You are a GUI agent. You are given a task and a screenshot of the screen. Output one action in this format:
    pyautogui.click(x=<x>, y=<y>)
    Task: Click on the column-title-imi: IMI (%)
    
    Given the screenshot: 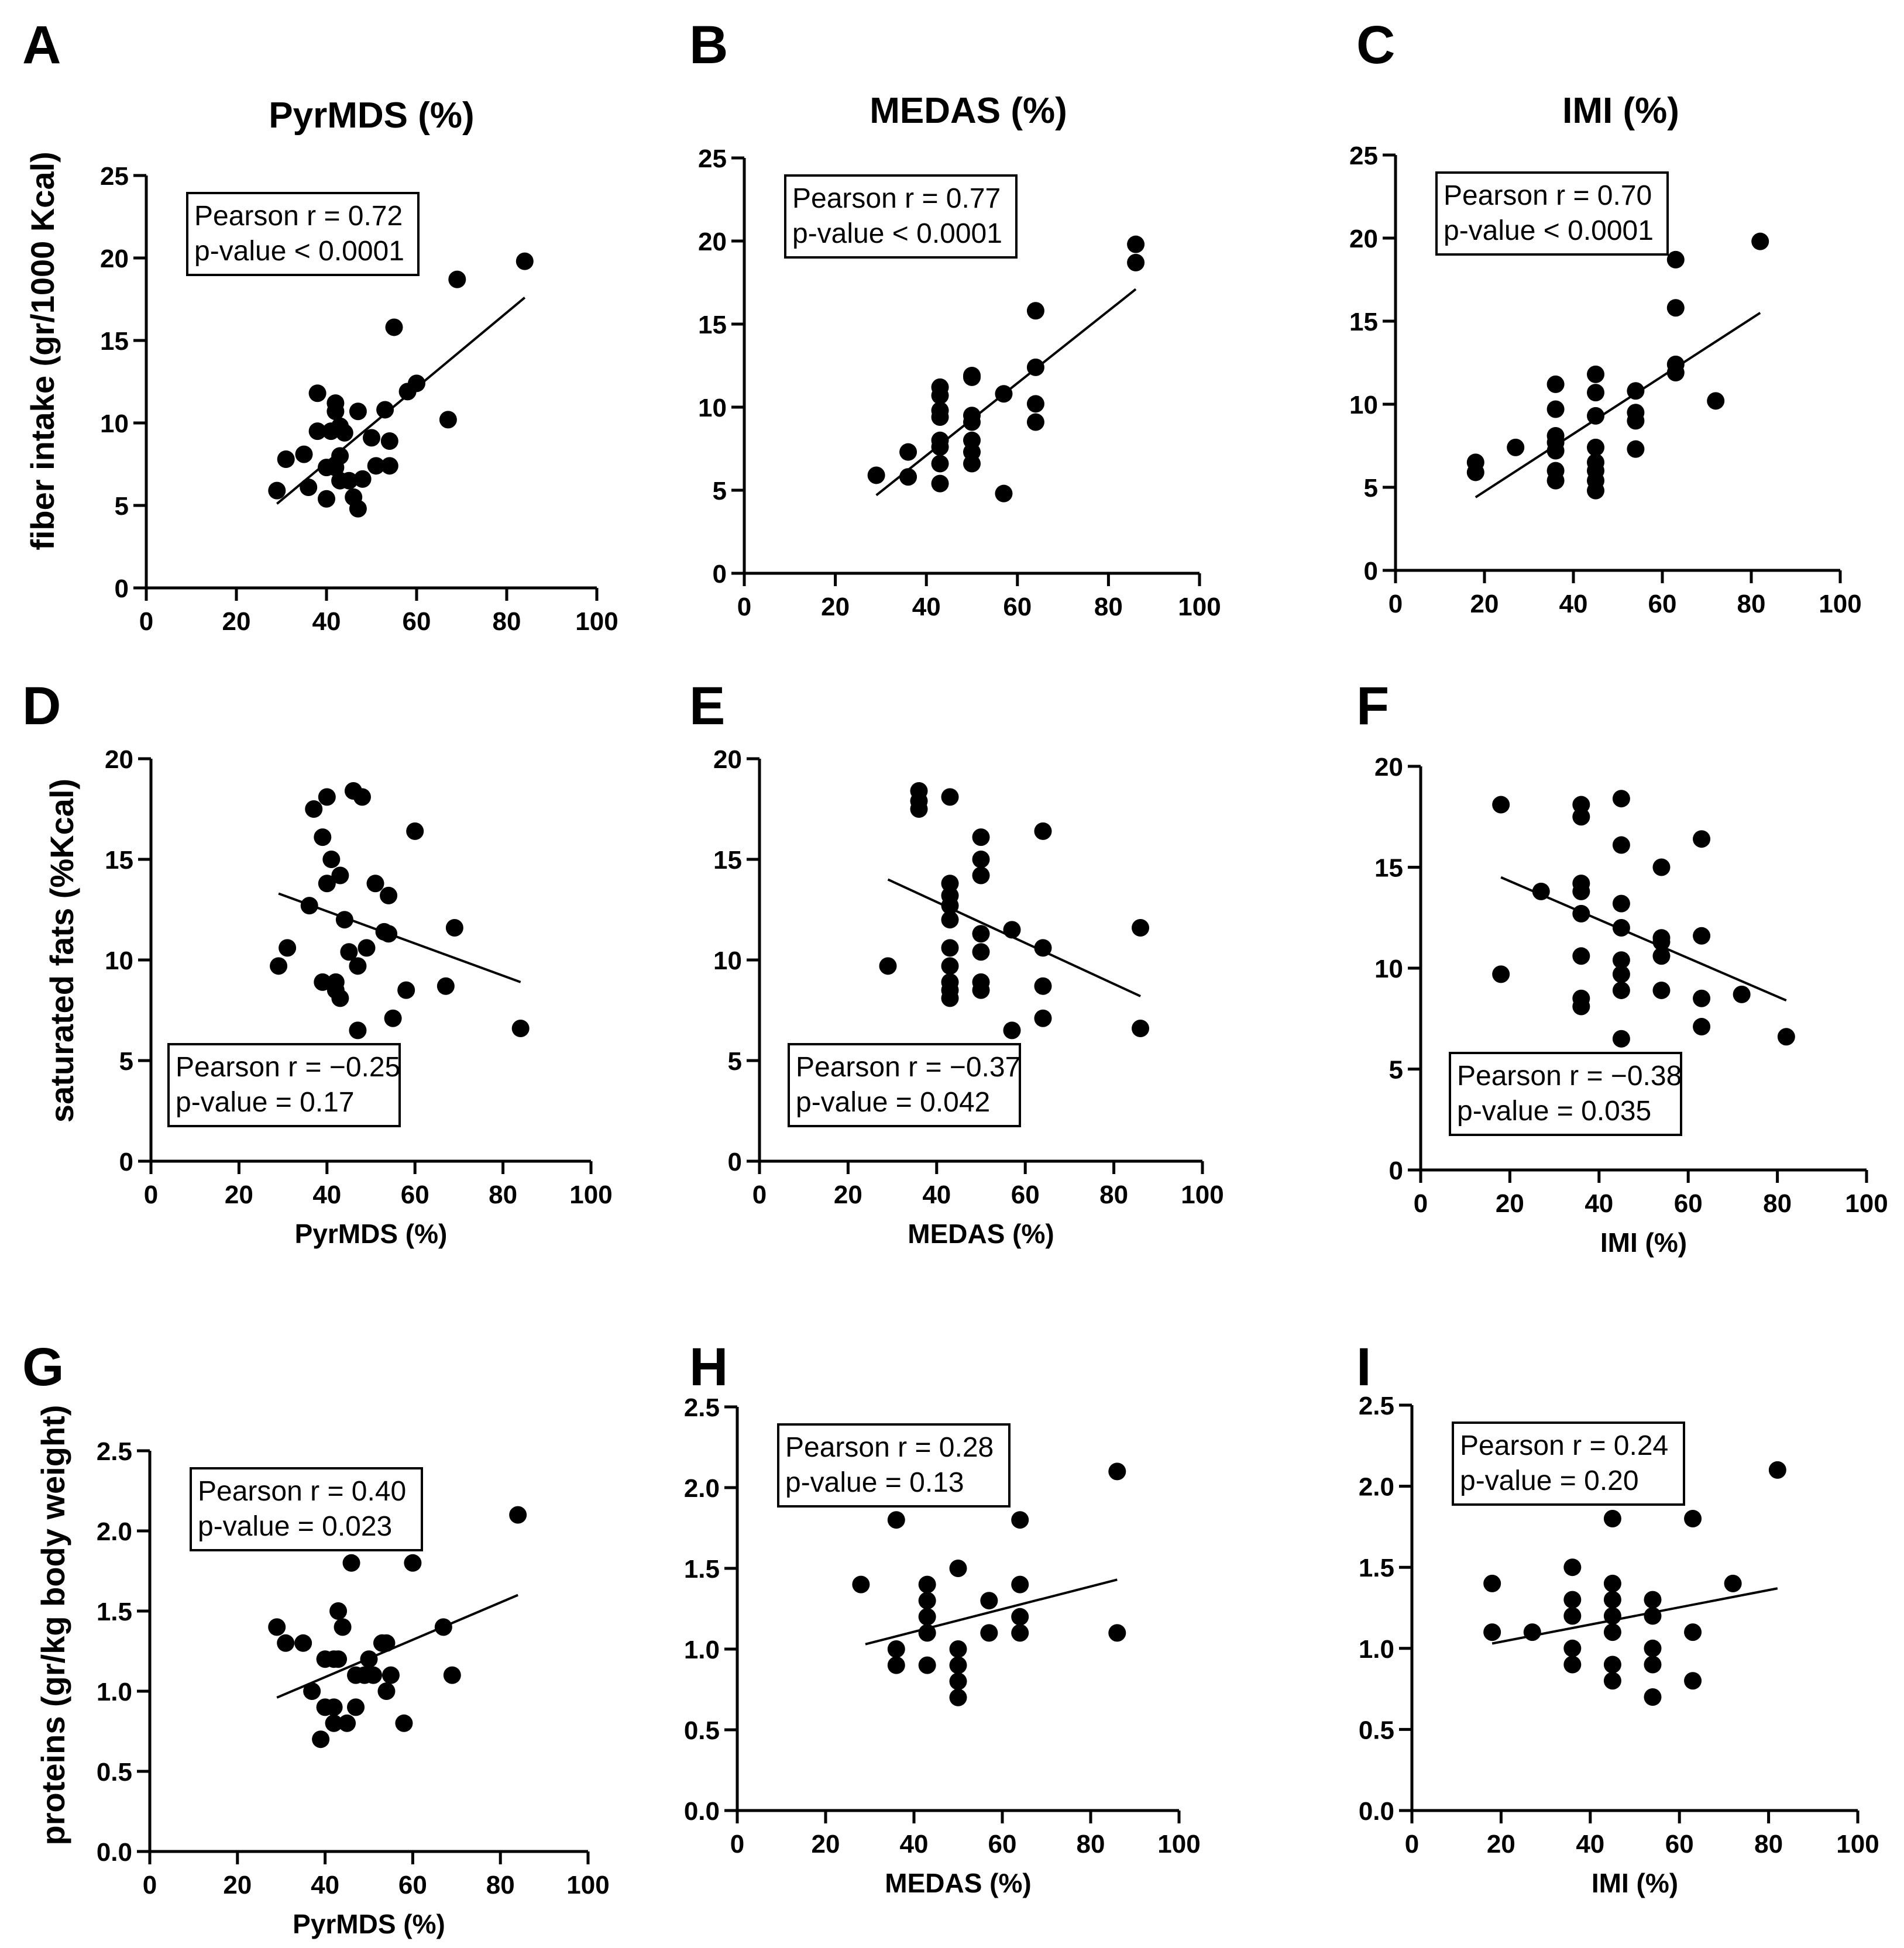 What is the action you would take?
    pyautogui.click(x=1620, y=111)
    